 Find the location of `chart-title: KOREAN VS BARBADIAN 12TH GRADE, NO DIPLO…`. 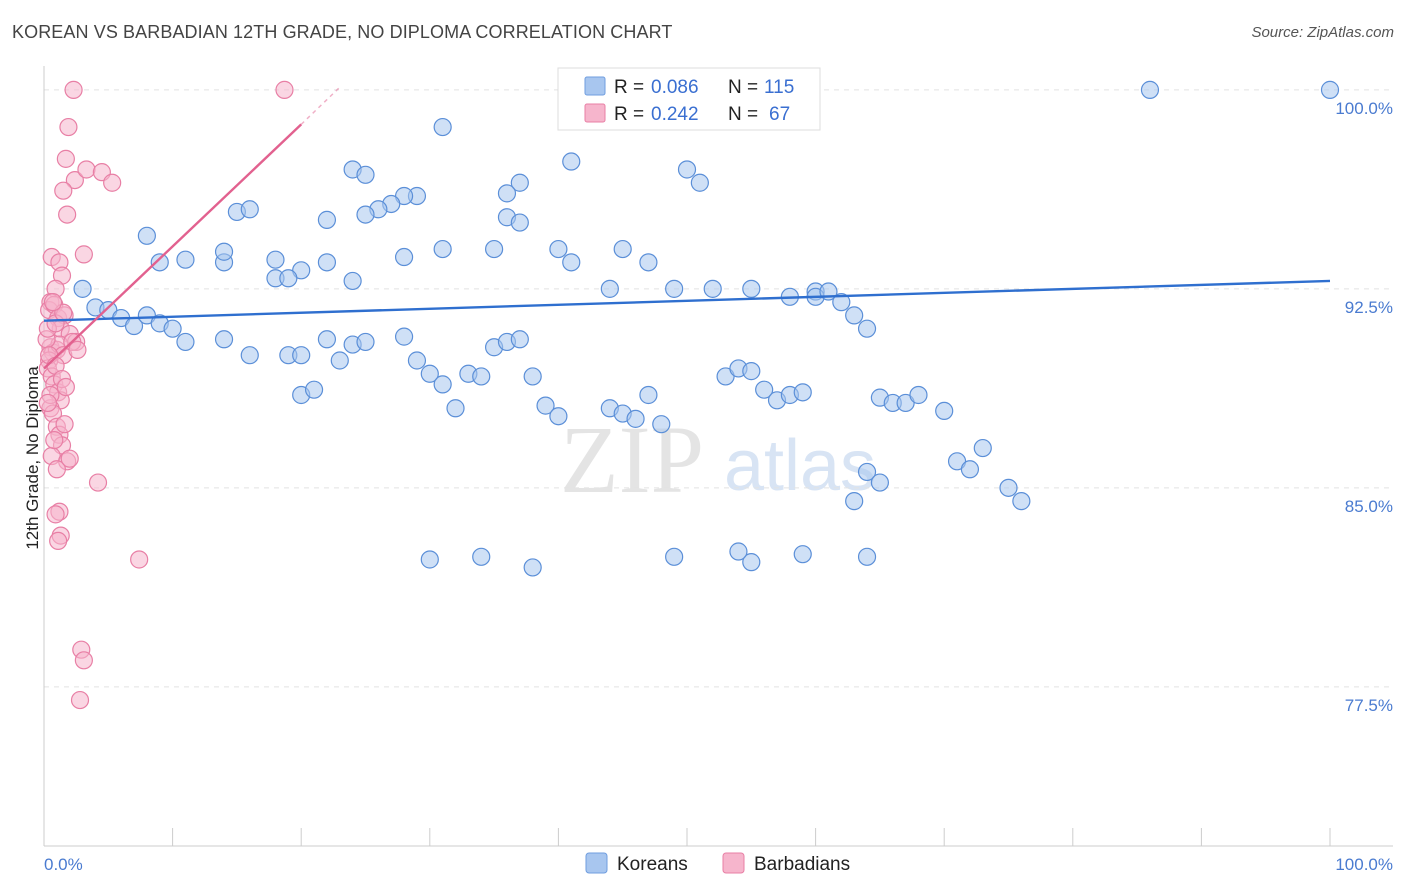

chart-title: KOREAN VS BARBADIAN 12TH GRADE, NO DIPLO… is located at coordinates (342, 32).